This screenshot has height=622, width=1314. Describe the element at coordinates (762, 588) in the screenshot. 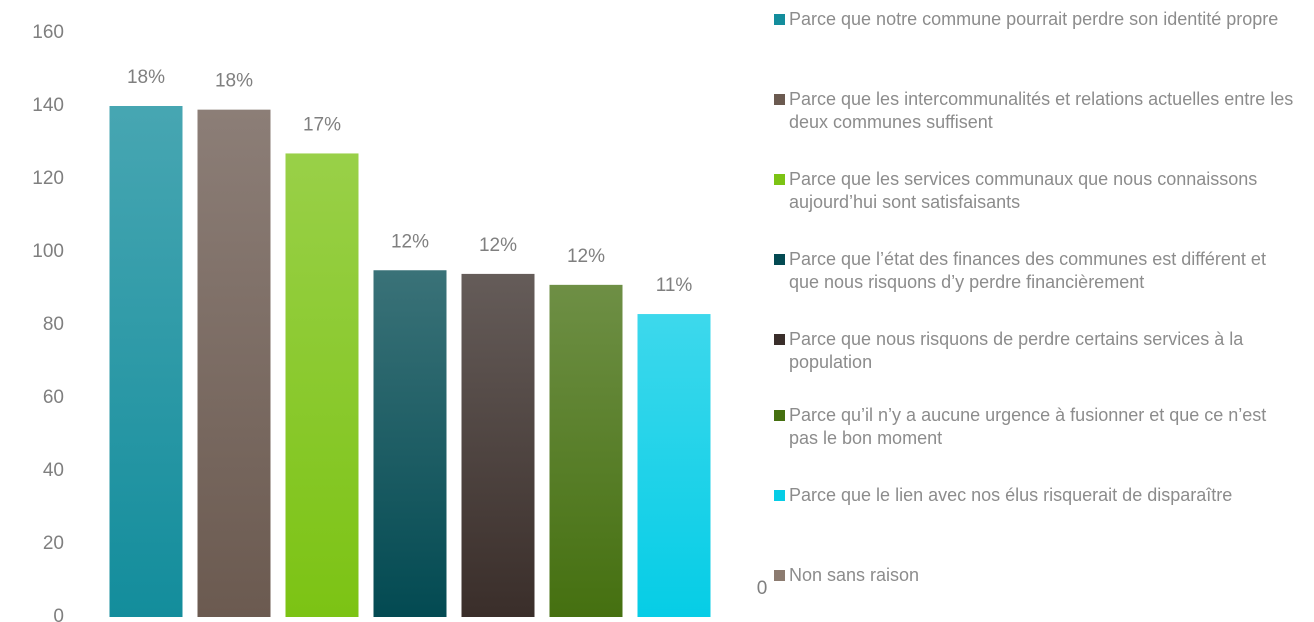

I see `data-label: 0` at that location.